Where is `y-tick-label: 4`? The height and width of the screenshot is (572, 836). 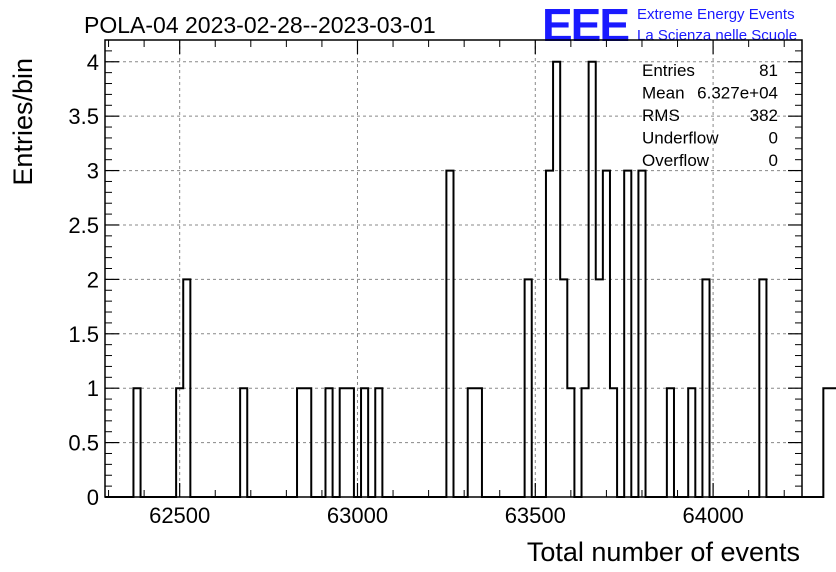
y-tick-label: 4 is located at coordinates (93, 62).